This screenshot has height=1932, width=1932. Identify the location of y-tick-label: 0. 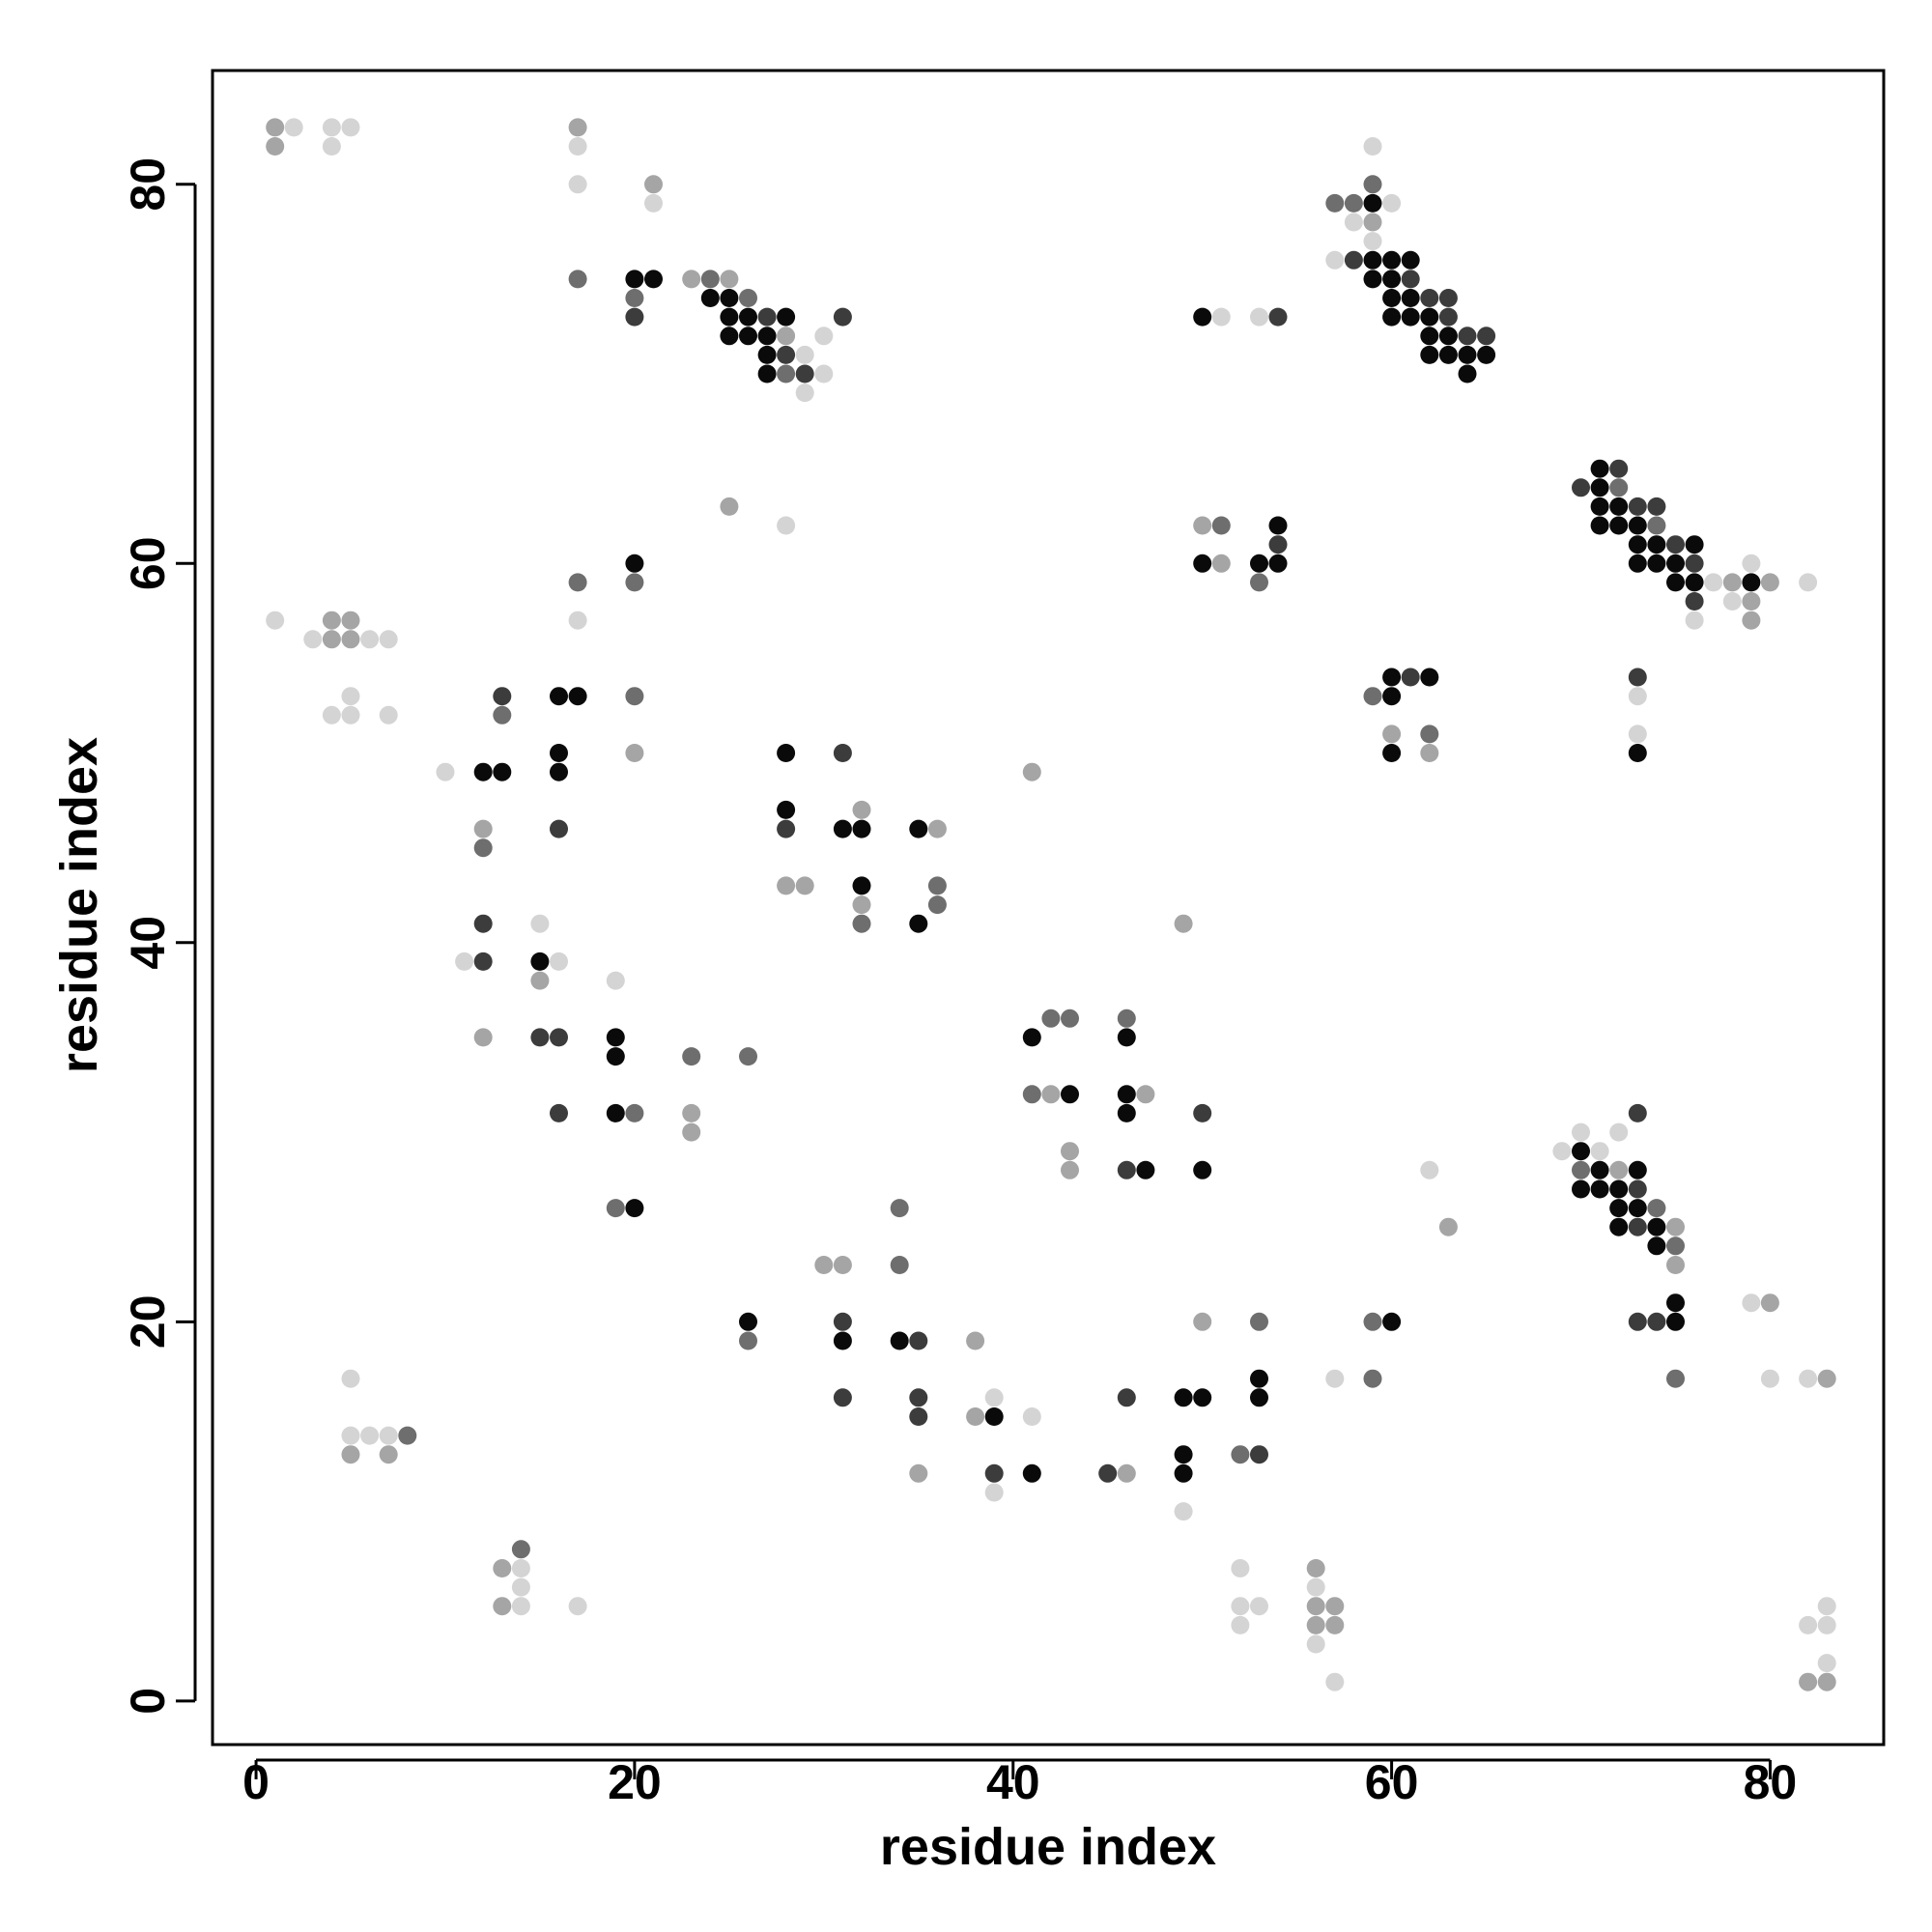
(148, 1701).